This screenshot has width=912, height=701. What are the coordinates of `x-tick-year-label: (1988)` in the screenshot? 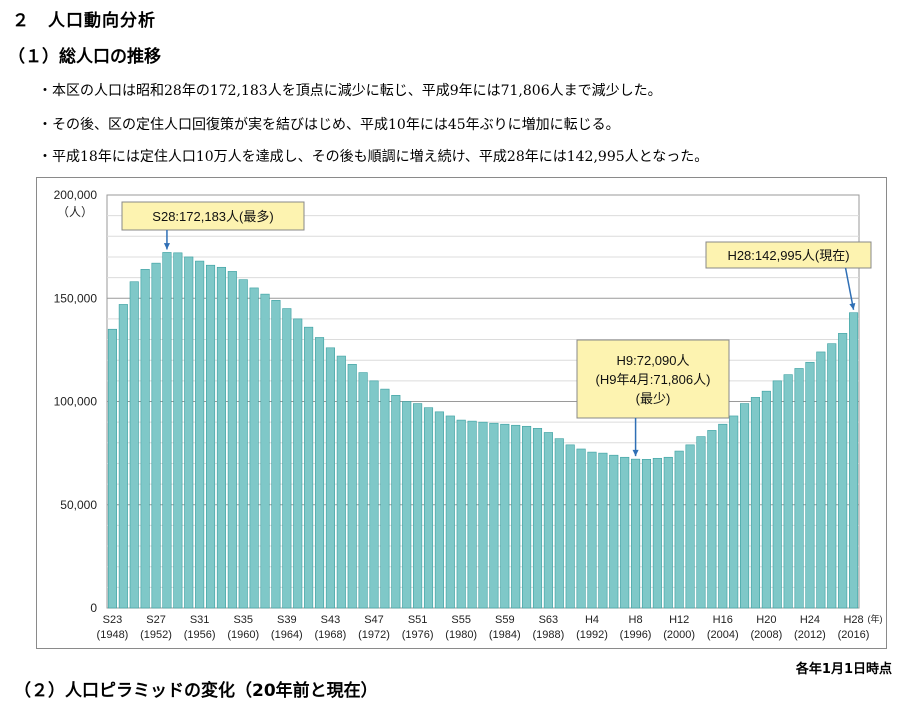 It's located at (548, 635).